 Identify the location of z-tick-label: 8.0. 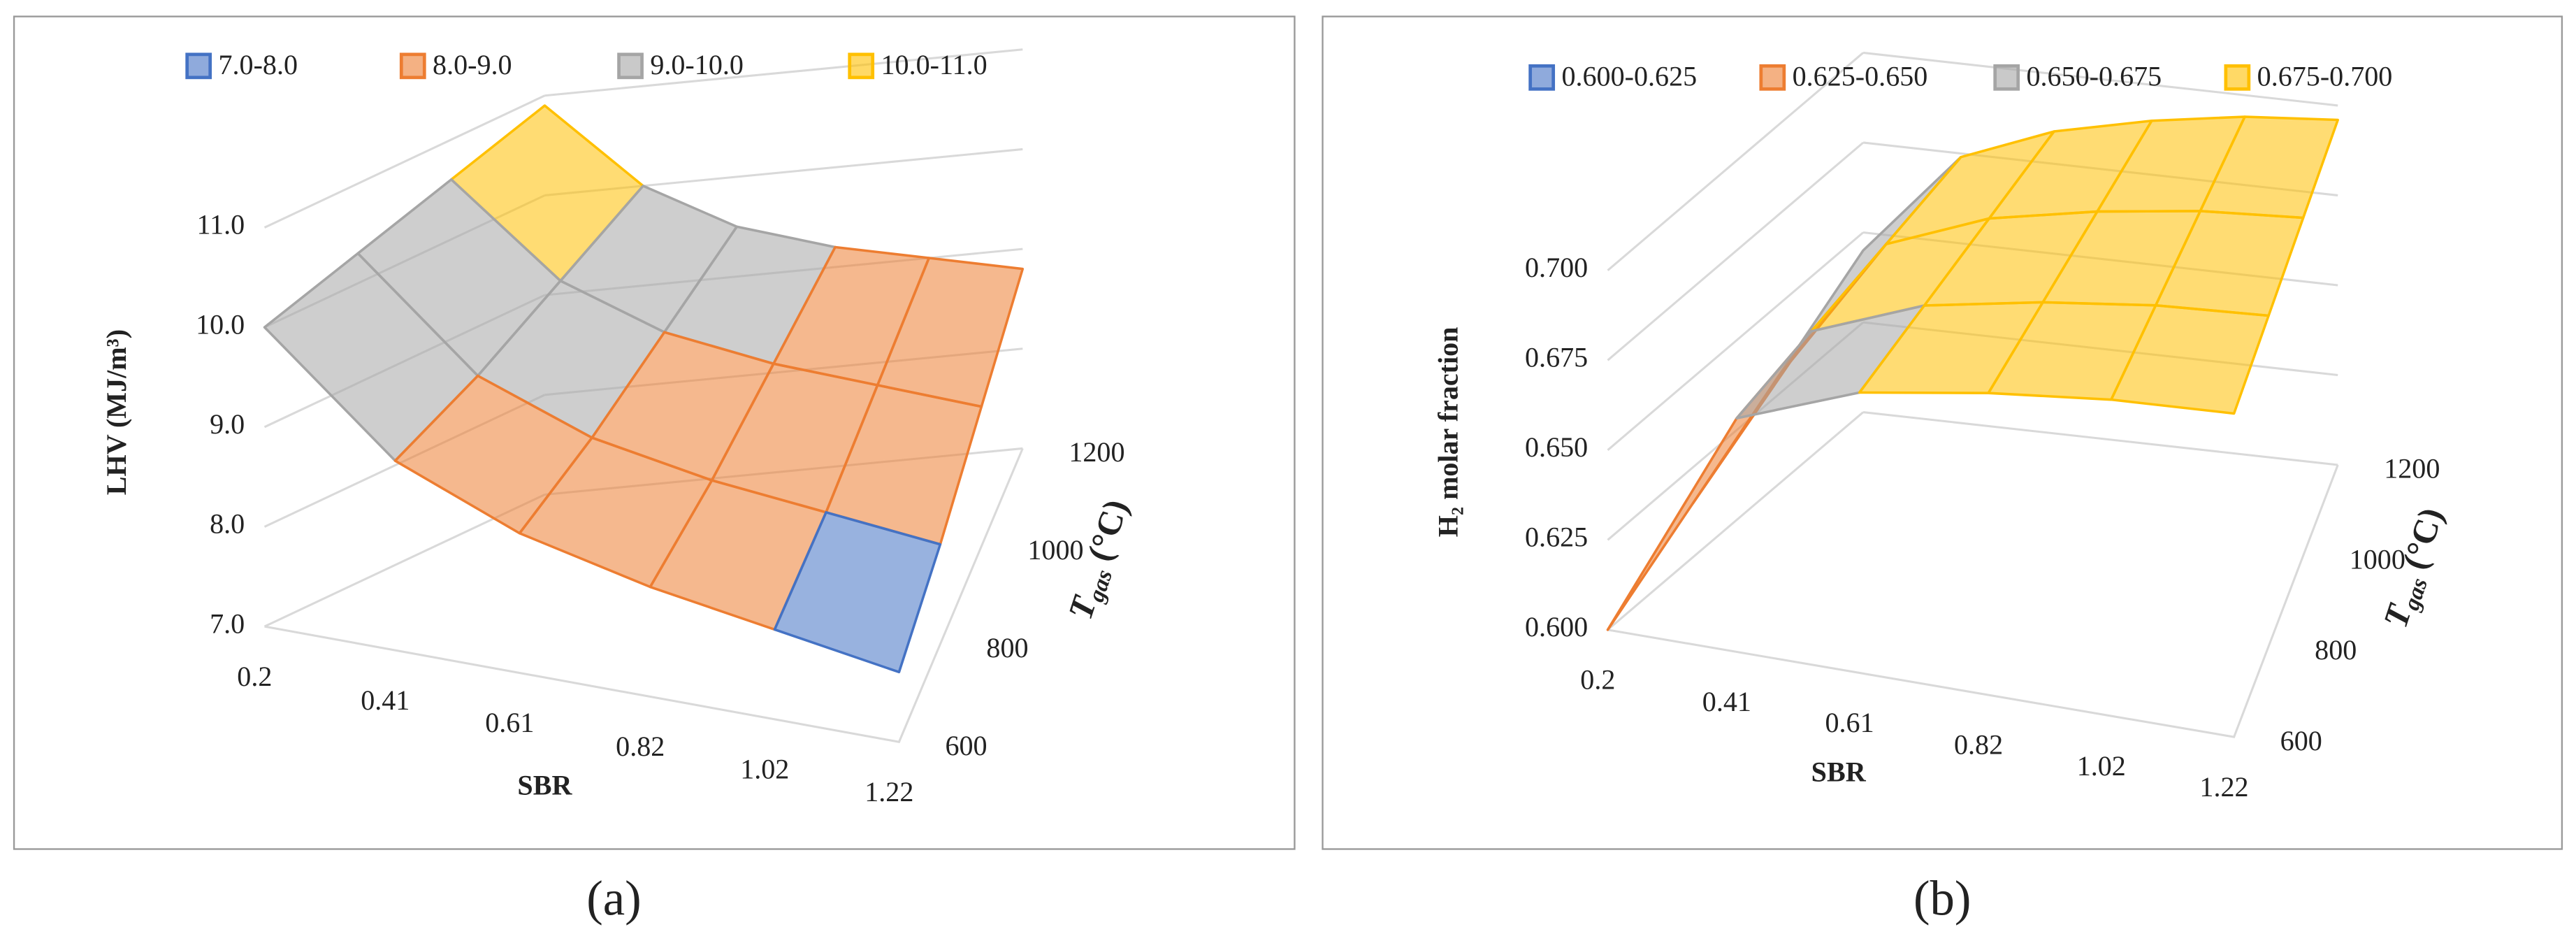
(227, 524).